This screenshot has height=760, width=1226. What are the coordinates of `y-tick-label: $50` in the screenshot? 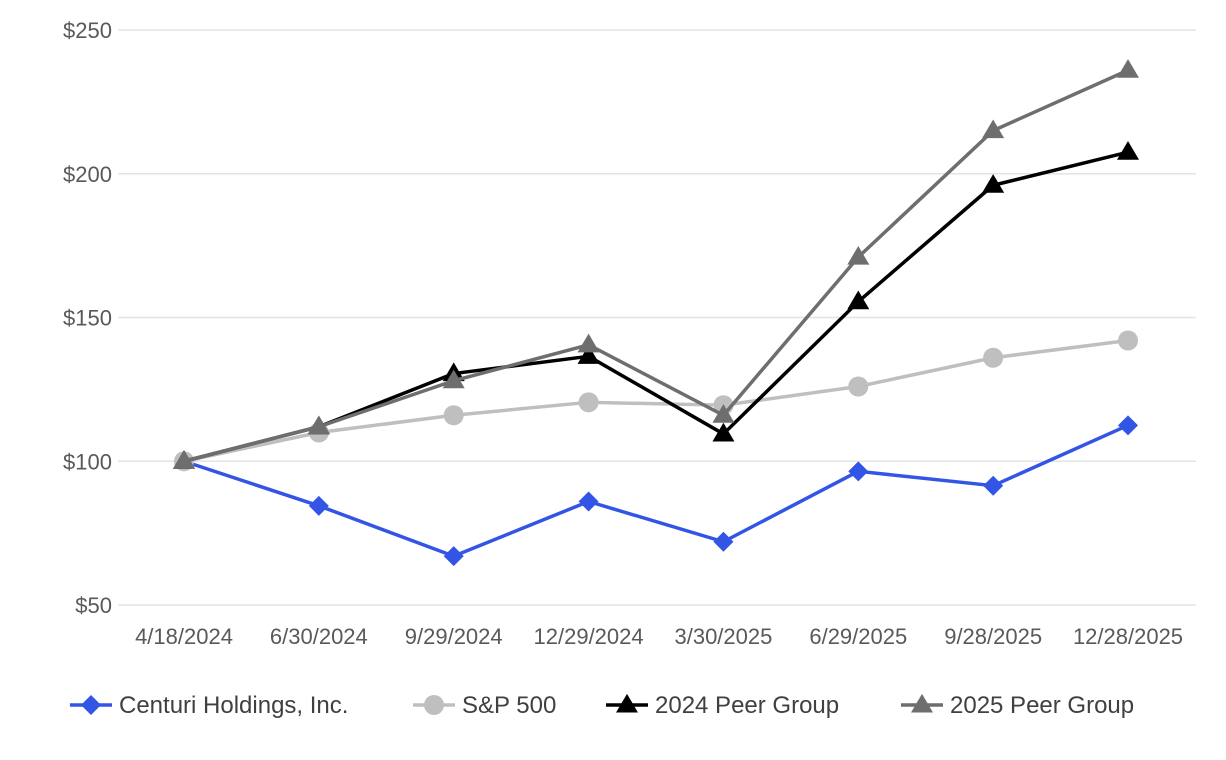 It's located at (93, 605).